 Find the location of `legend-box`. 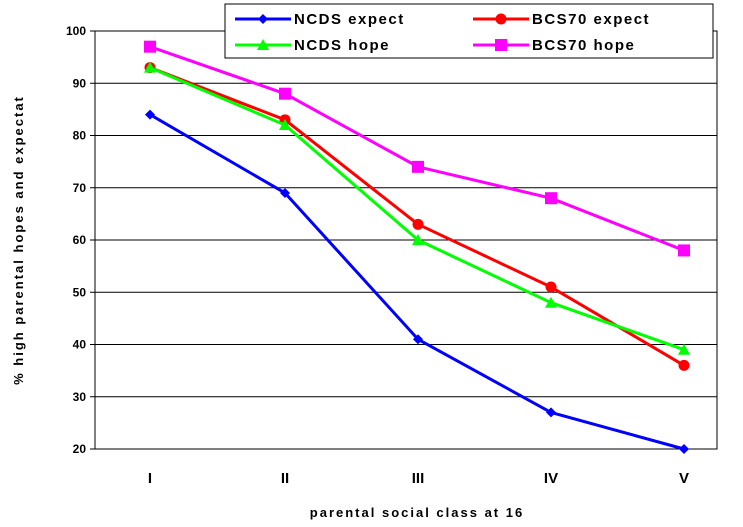

legend-box is located at coordinates (469, 31).